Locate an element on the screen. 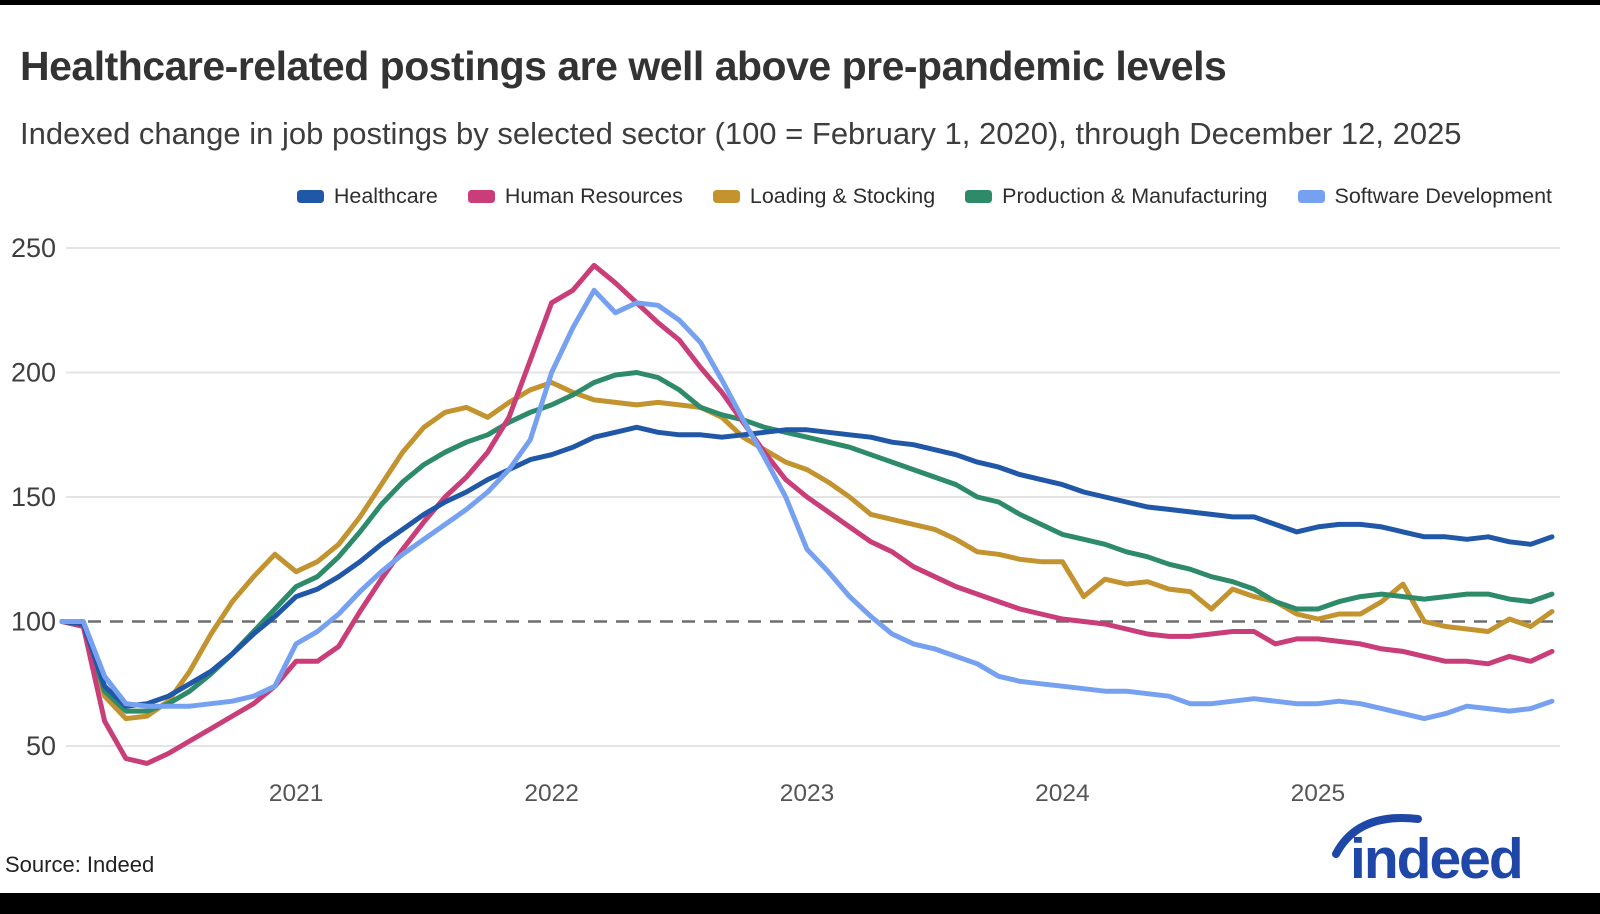 The width and height of the screenshot is (1600, 914). legend-label: Software Development is located at coordinates (1443, 196).